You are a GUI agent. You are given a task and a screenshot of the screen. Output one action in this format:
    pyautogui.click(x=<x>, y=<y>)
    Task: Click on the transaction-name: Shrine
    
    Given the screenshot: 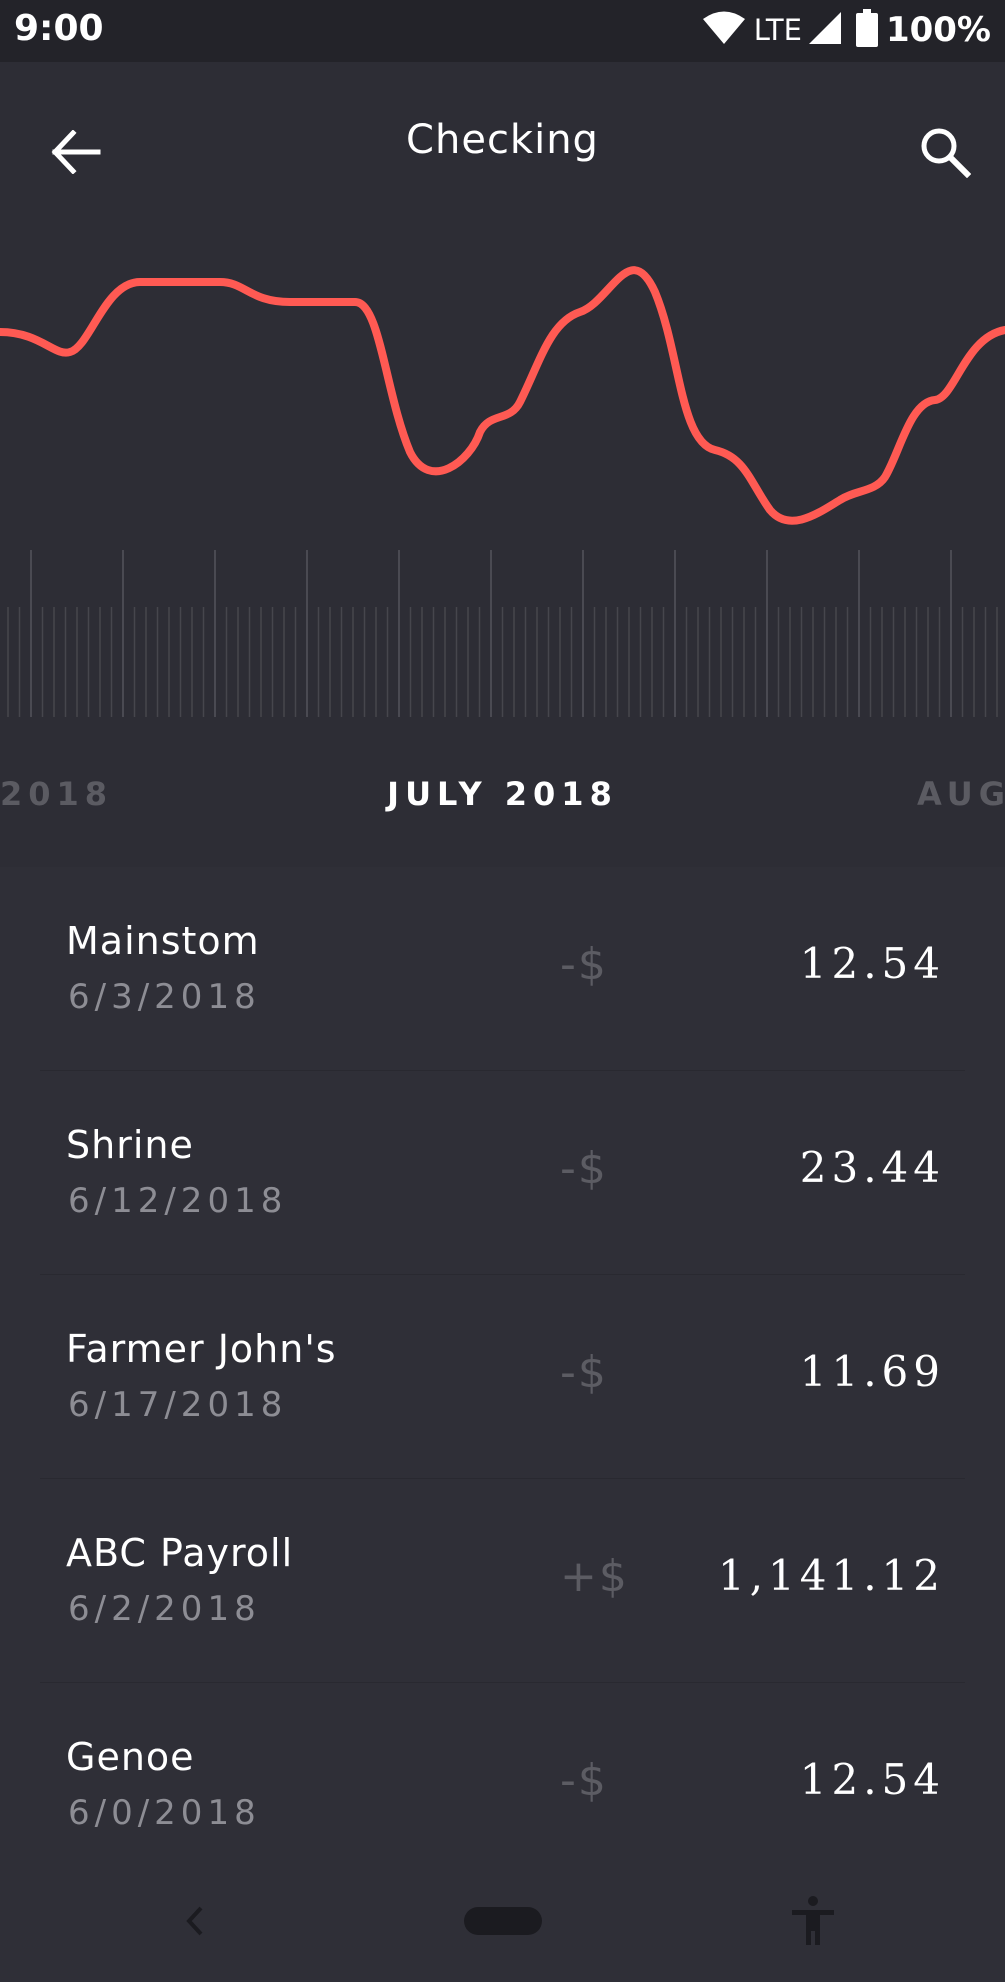 What is the action you would take?
    pyautogui.click(x=130, y=1145)
    